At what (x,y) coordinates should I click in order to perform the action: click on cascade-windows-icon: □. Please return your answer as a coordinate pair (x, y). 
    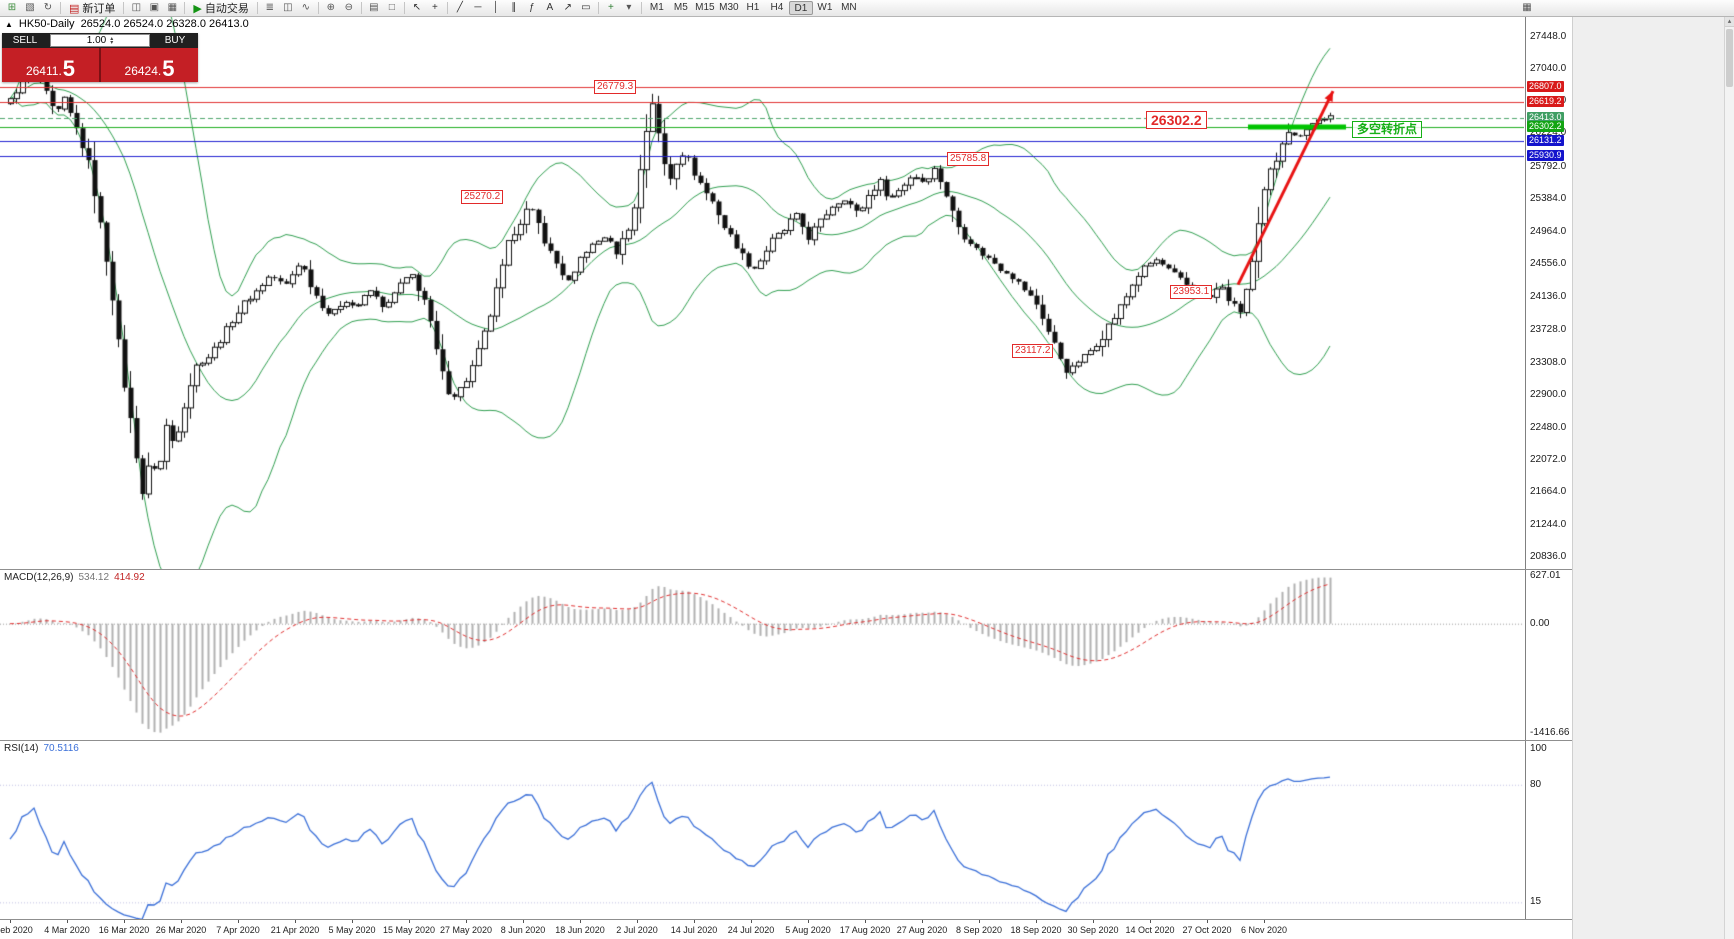
    Looking at the image, I should click on (391, 7).